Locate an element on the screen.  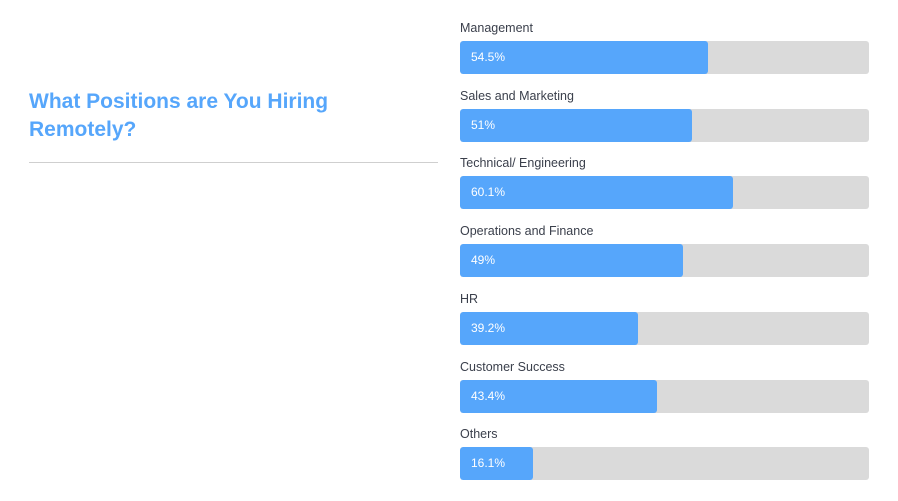
bar-row: Customer Success 43.4% is located at coordinates (664, 389).